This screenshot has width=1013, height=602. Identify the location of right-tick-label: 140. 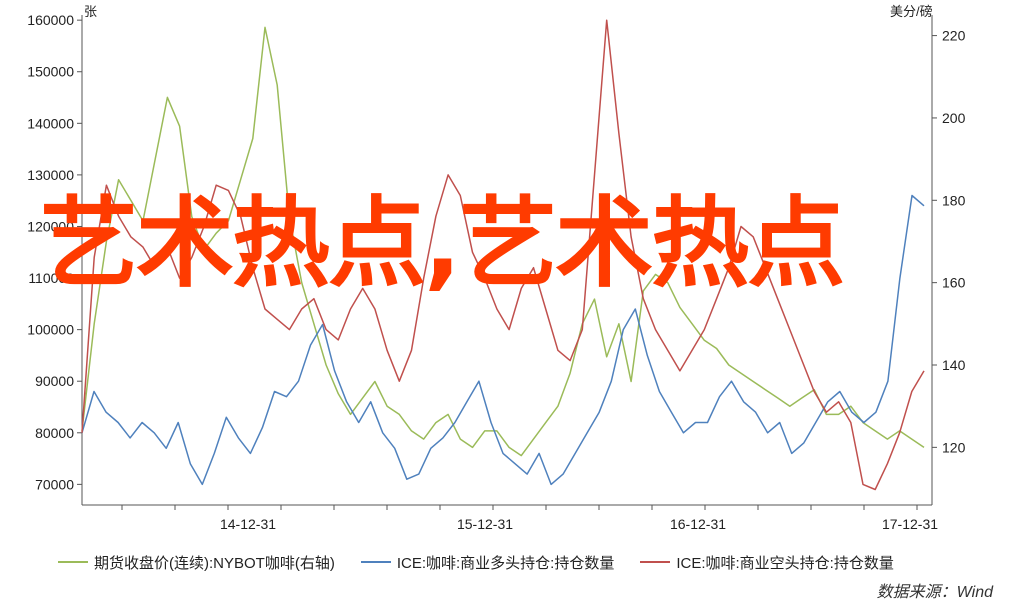
(954, 365).